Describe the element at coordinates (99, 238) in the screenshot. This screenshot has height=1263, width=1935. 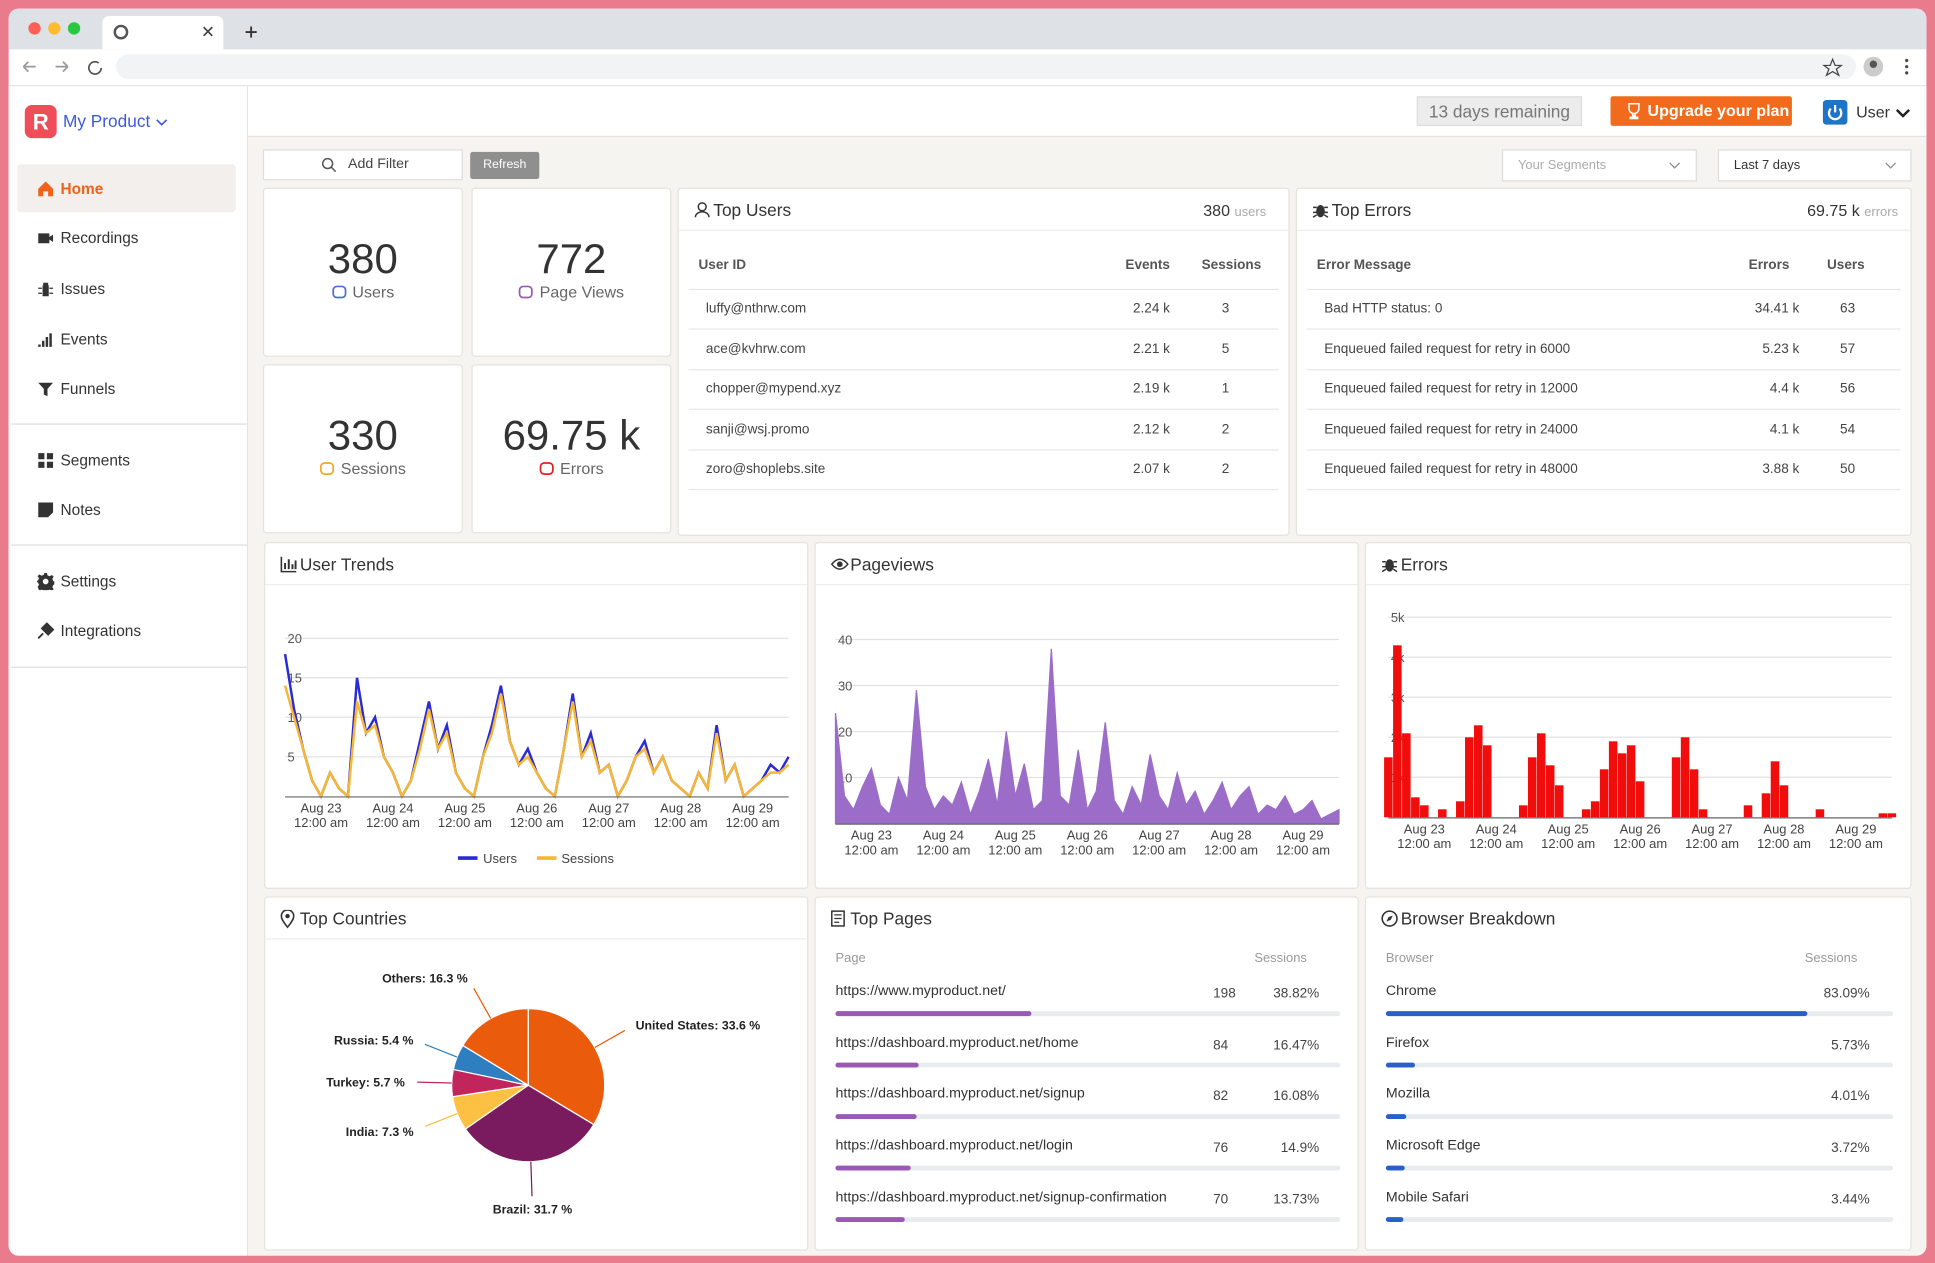
I see `nav-item: Recordings` at that location.